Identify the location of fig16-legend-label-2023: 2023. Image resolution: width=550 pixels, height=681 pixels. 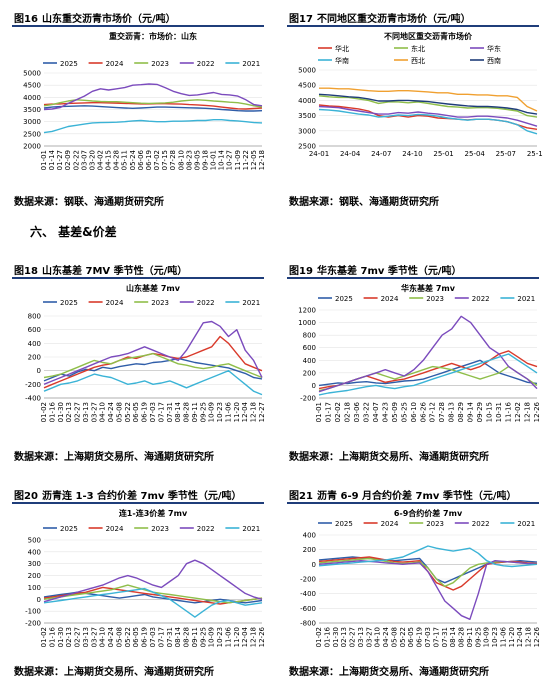
(160, 64).